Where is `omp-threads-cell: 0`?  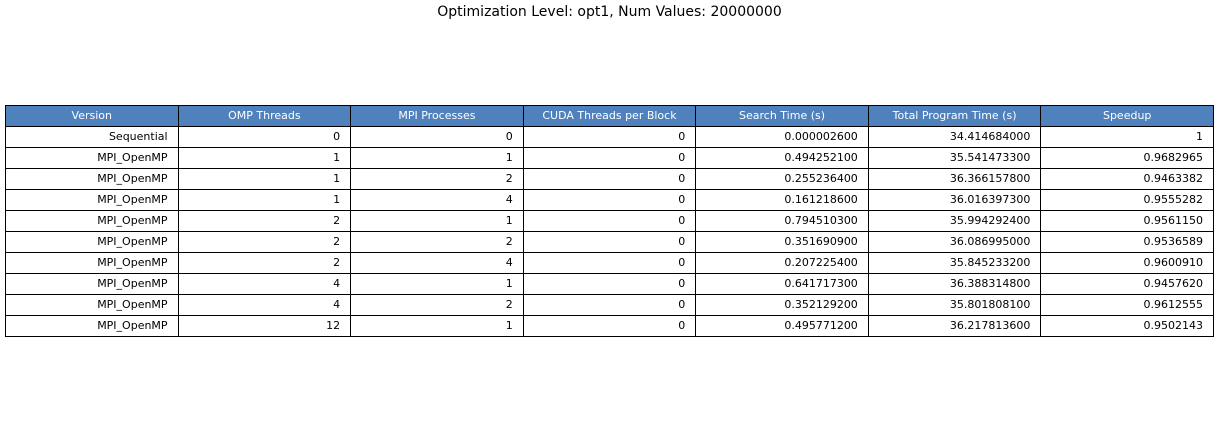 omp-threads-cell: 0 is located at coordinates (264, 137).